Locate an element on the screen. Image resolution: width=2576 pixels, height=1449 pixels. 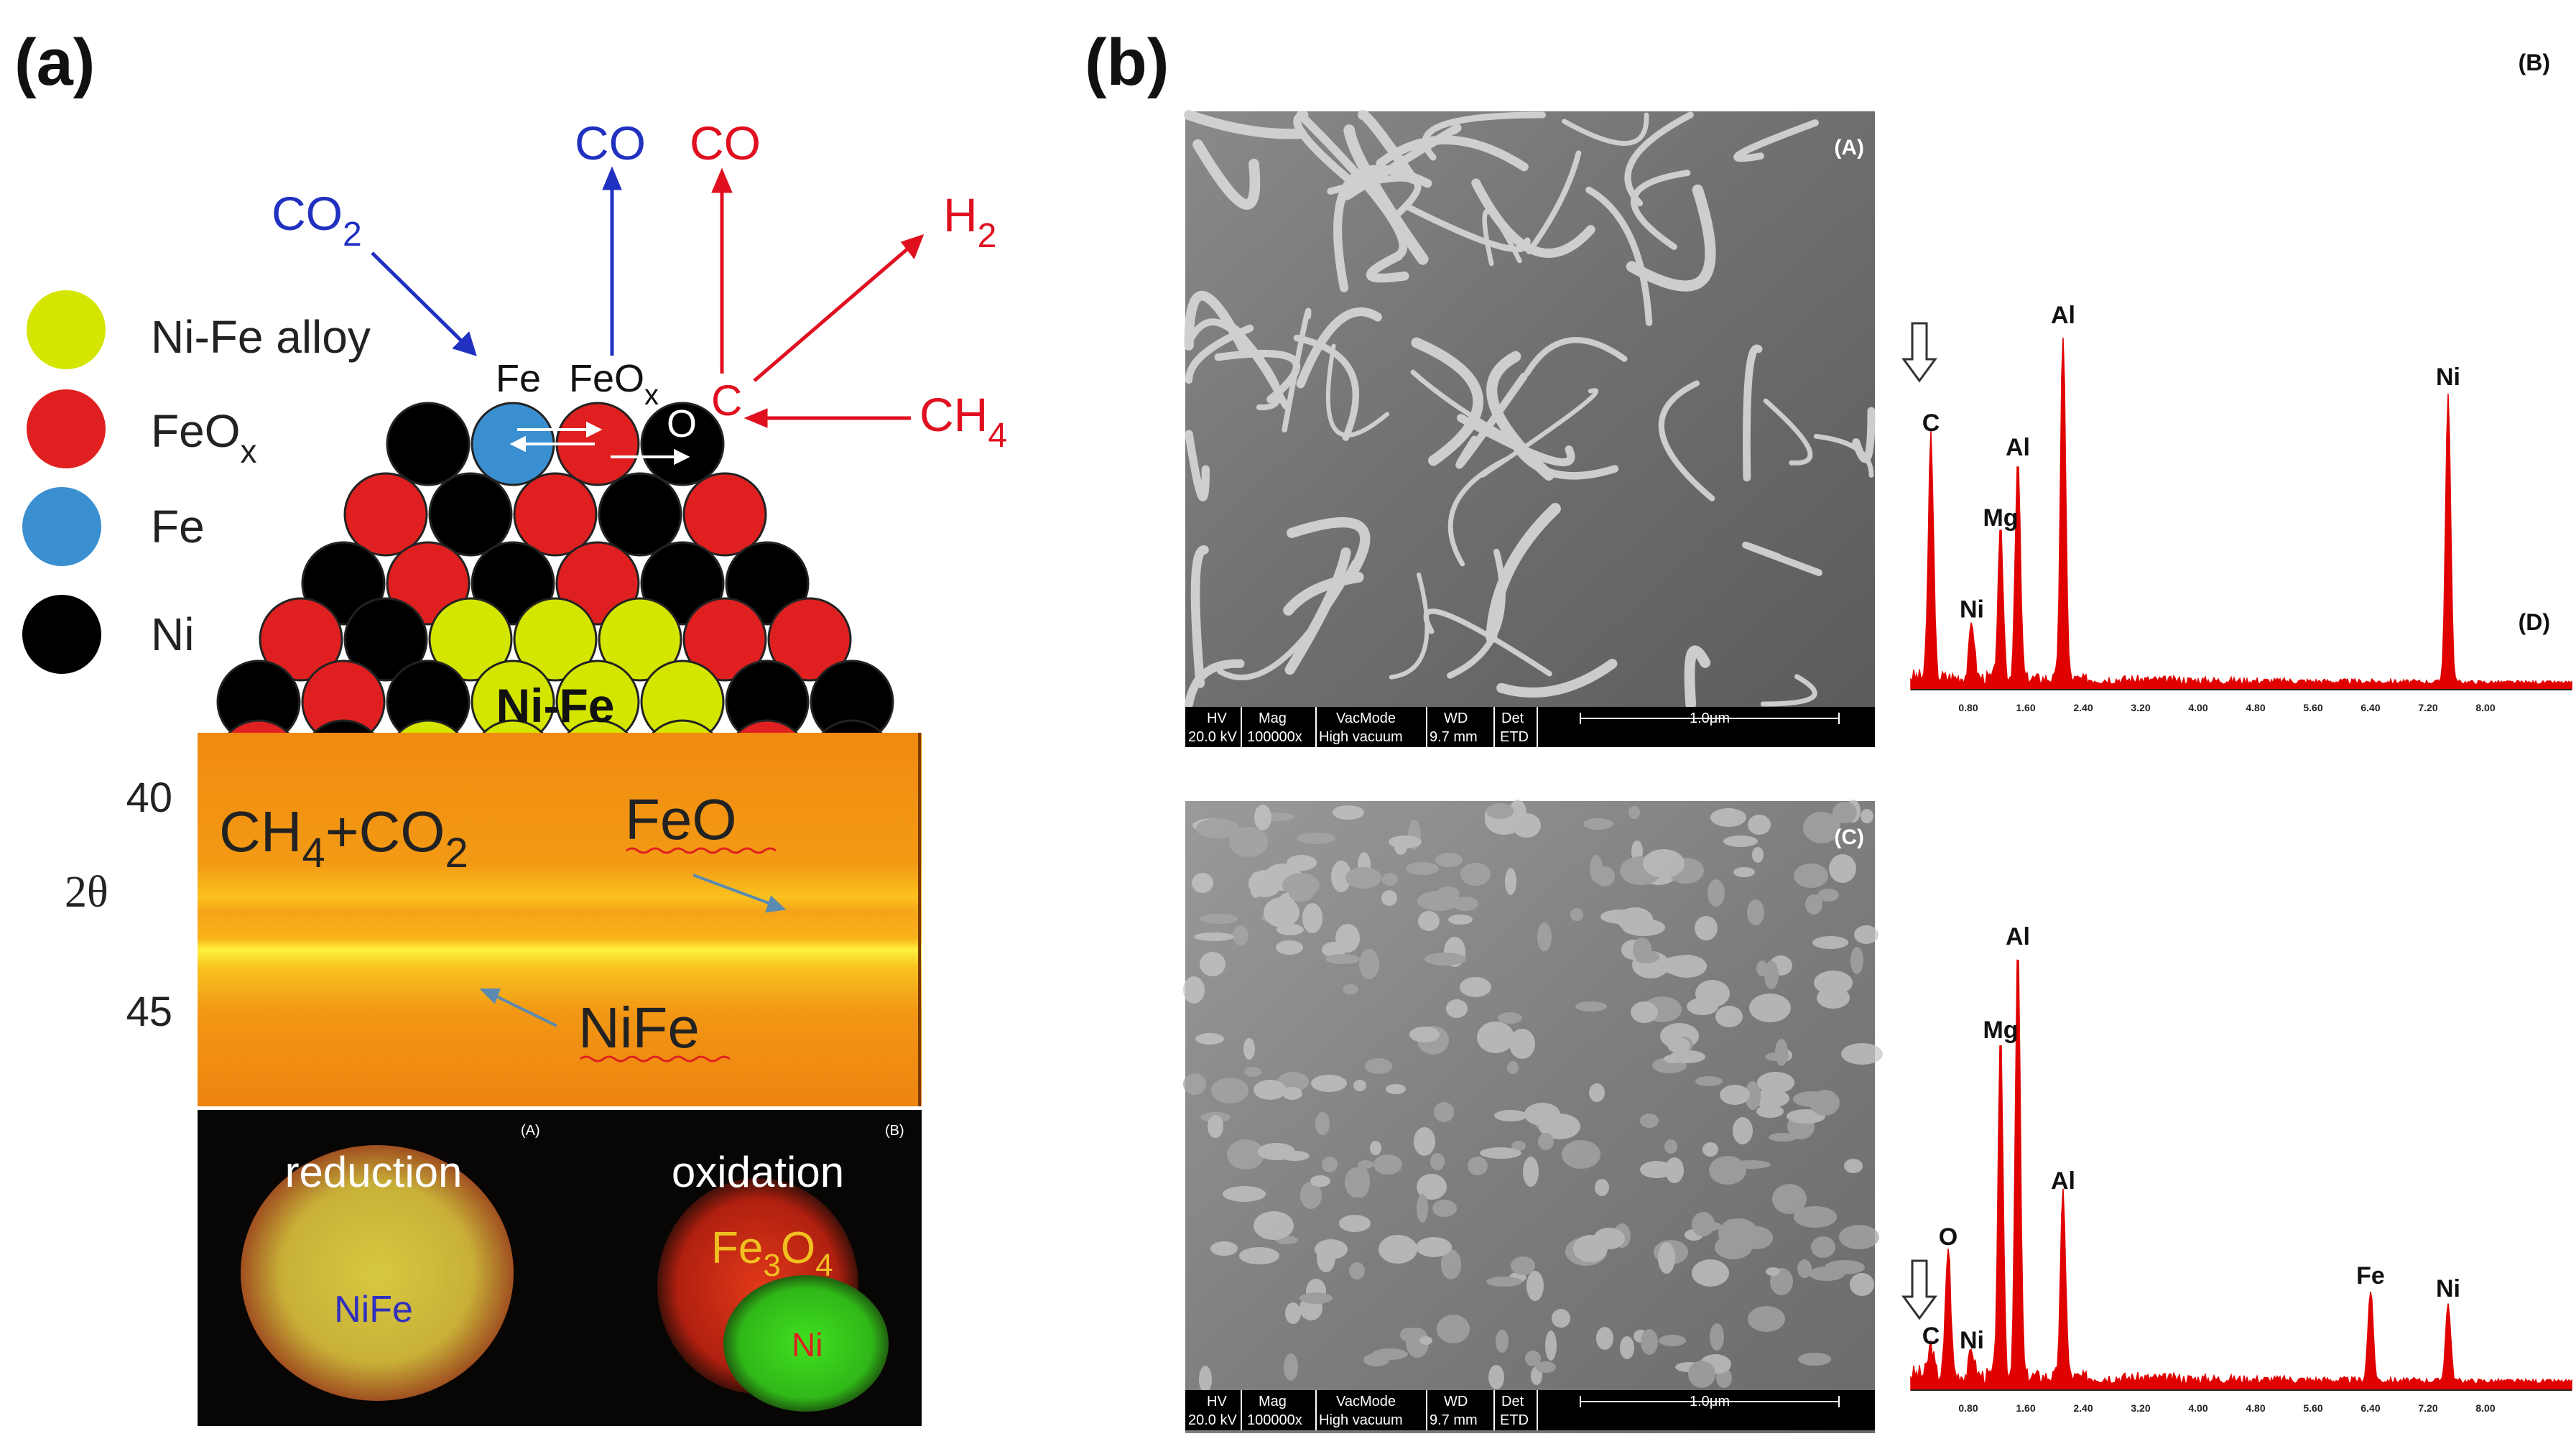
x-tick-label: 4.80 is located at coordinates (2255, 1408).